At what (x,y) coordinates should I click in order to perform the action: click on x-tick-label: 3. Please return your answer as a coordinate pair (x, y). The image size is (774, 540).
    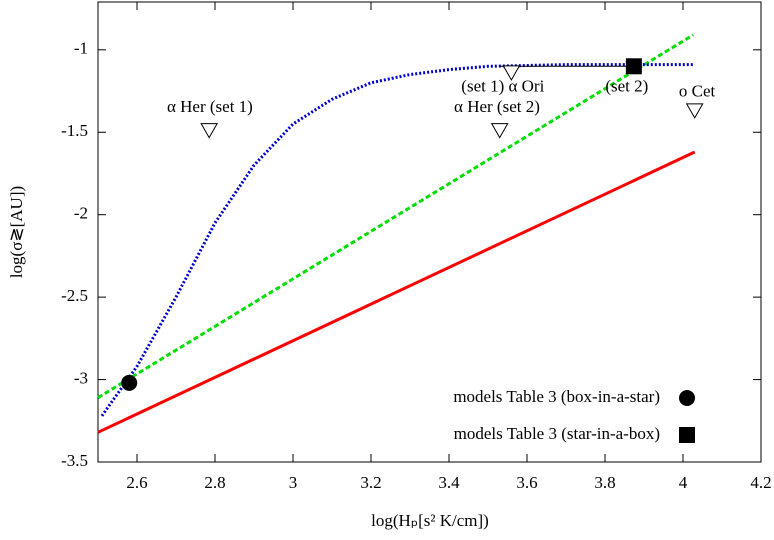
    Looking at the image, I should click on (293, 482).